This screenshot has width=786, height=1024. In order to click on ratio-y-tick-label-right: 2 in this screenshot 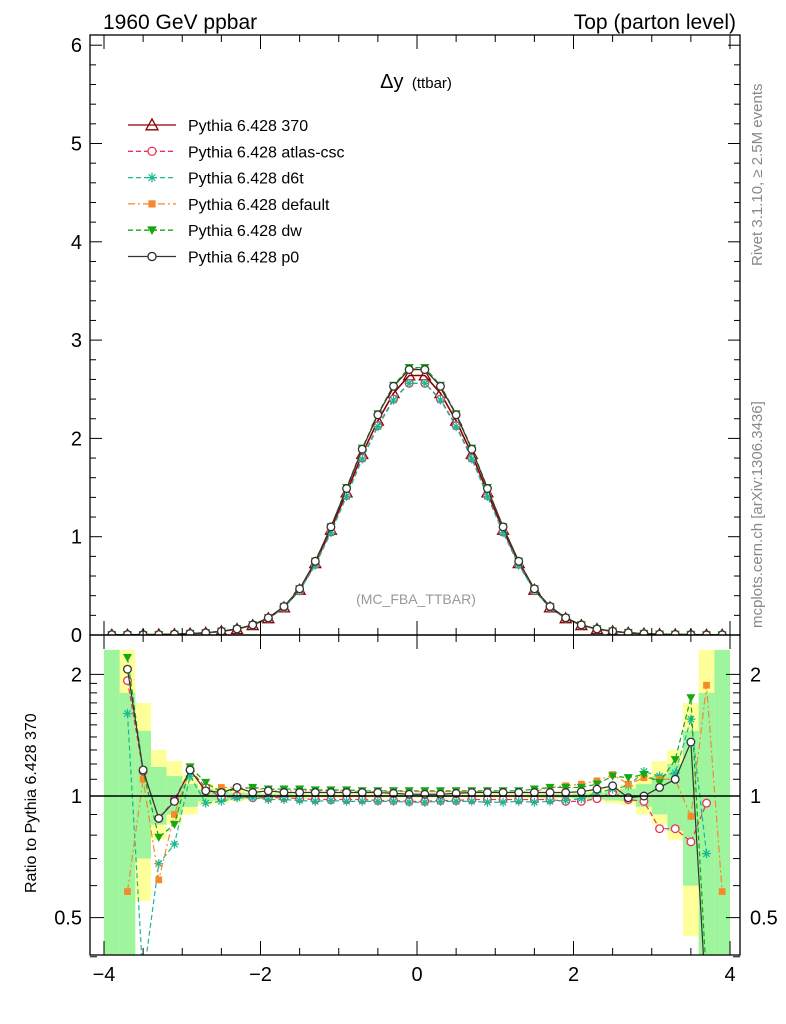, I will do `click(755, 675)`.